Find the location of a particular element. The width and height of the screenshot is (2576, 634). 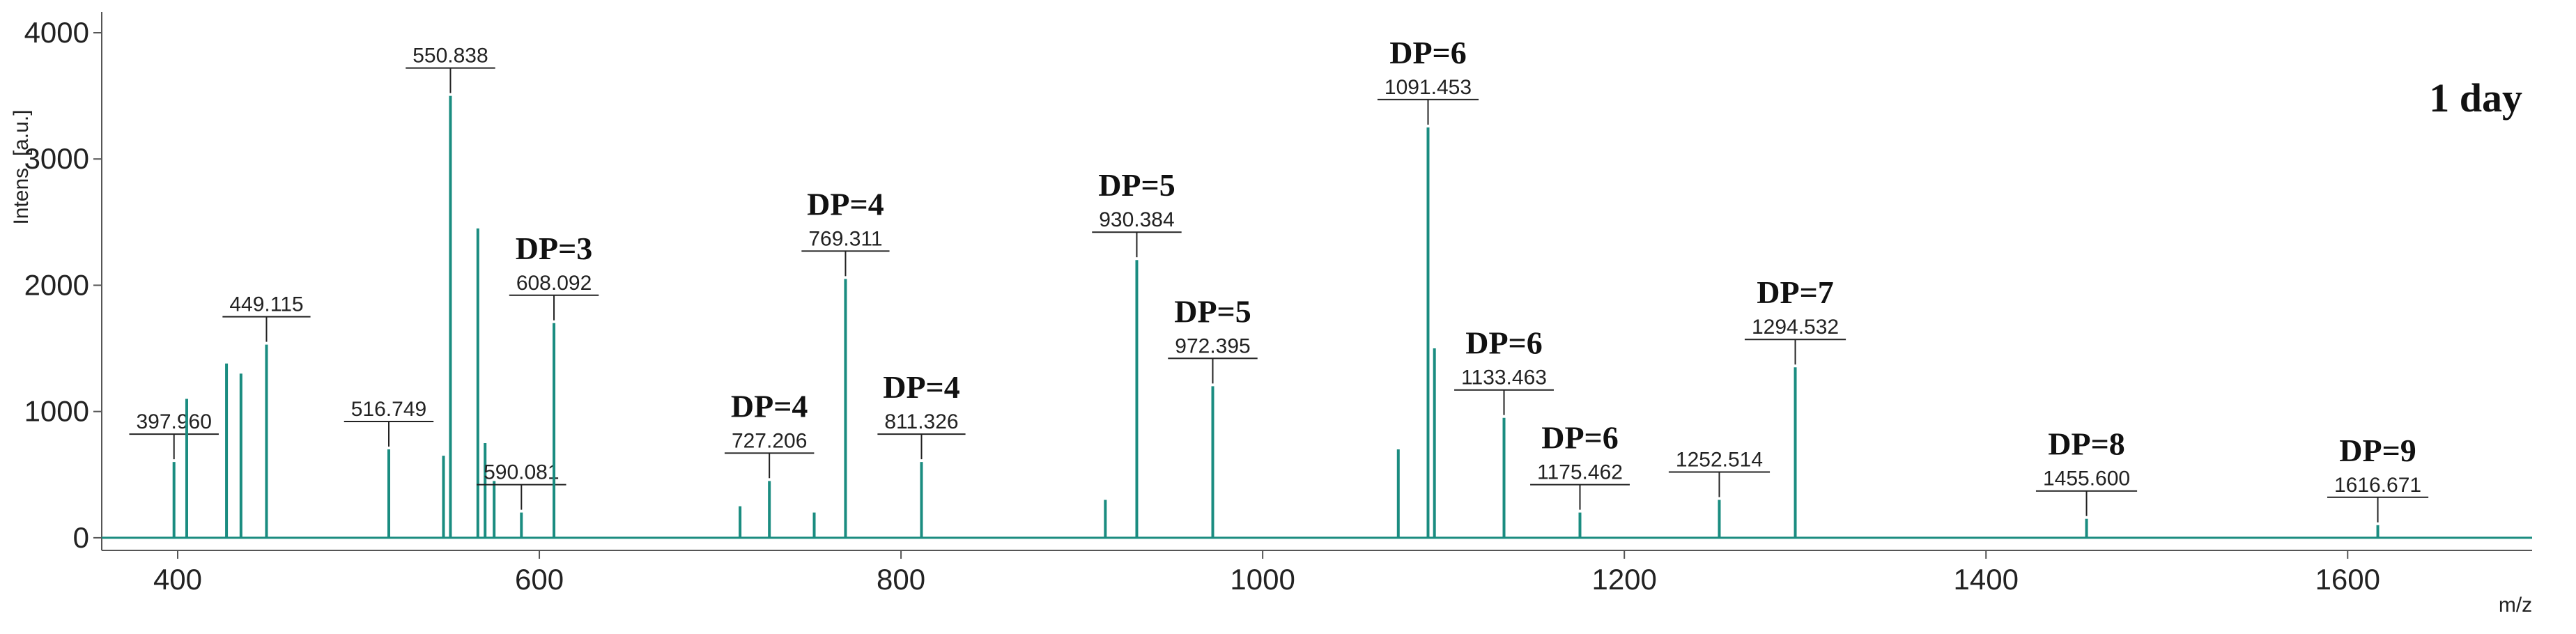

x-axis-label: m/z is located at coordinates (2515, 605).